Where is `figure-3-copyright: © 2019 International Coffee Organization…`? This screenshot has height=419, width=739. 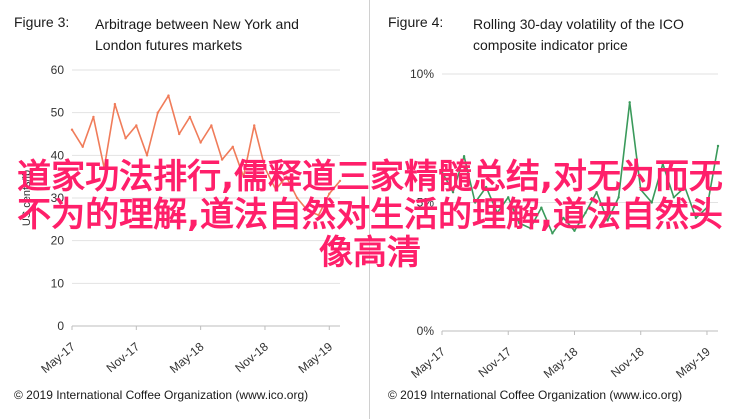 figure-3-copyright: © 2019 International Coffee Organization… is located at coordinates (161, 395).